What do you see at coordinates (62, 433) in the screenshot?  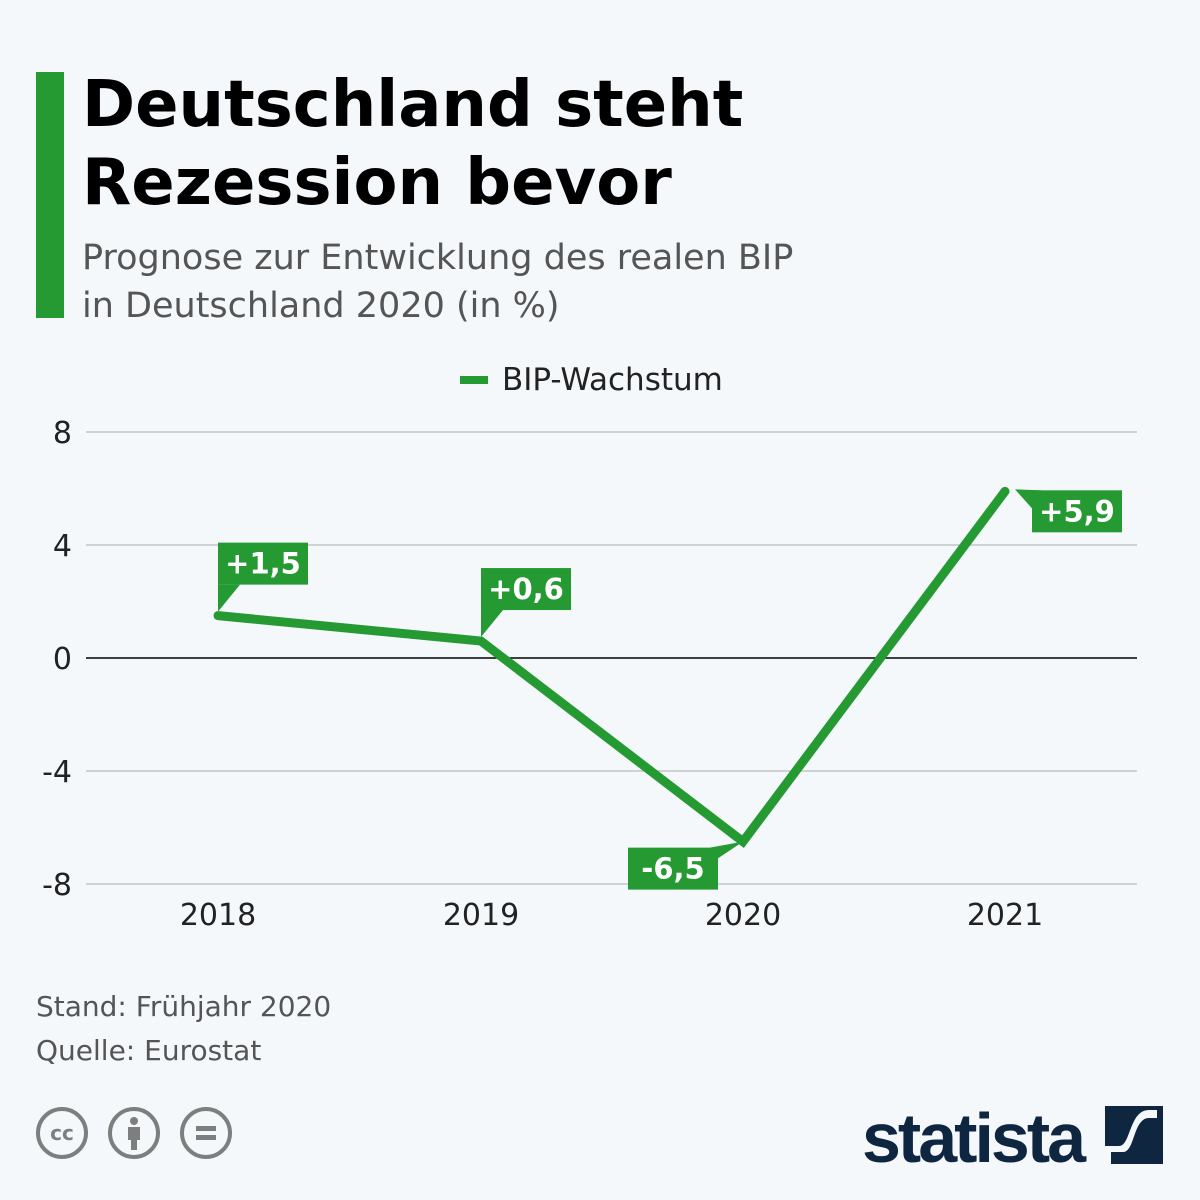 I see `y-tick-label: 8` at bounding box center [62, 433].